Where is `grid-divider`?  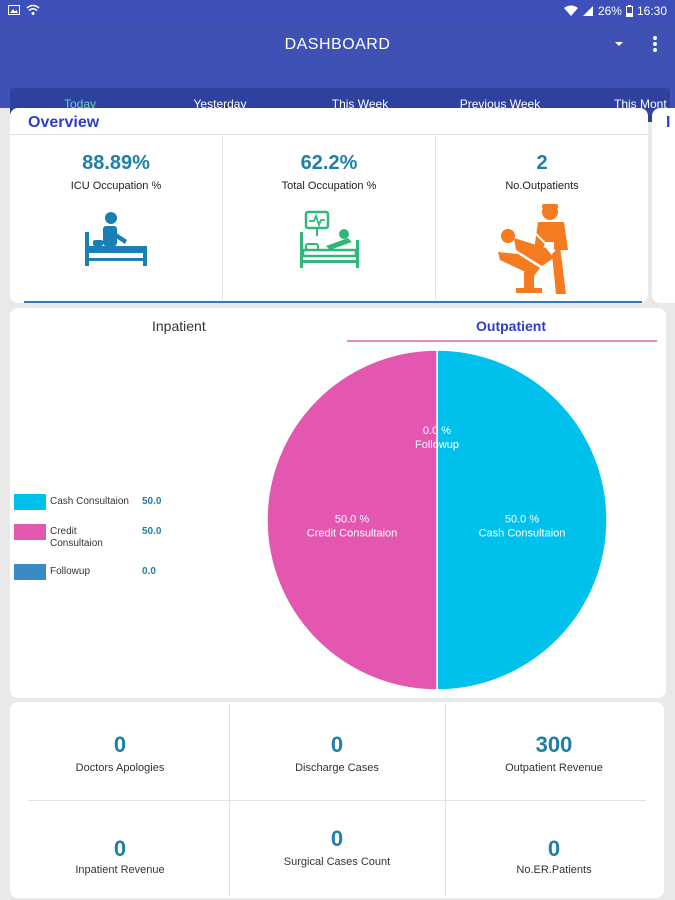
grid-divider is located at coordinates (337, 800).